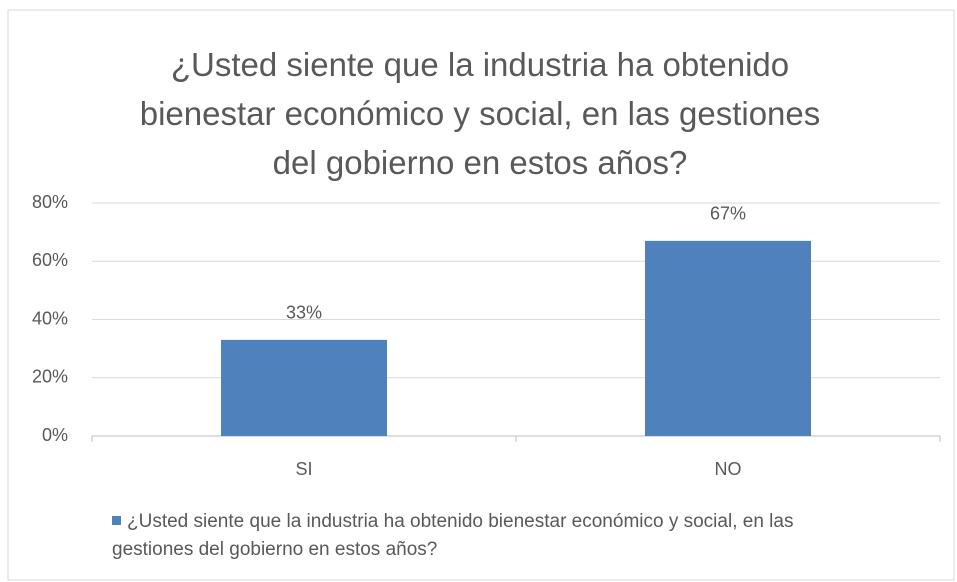 The height and width of the screenshot is (582, 957). Describe the element at coordinates (304, 313) in the screenshot. I see `data-label: 33%` at that location.